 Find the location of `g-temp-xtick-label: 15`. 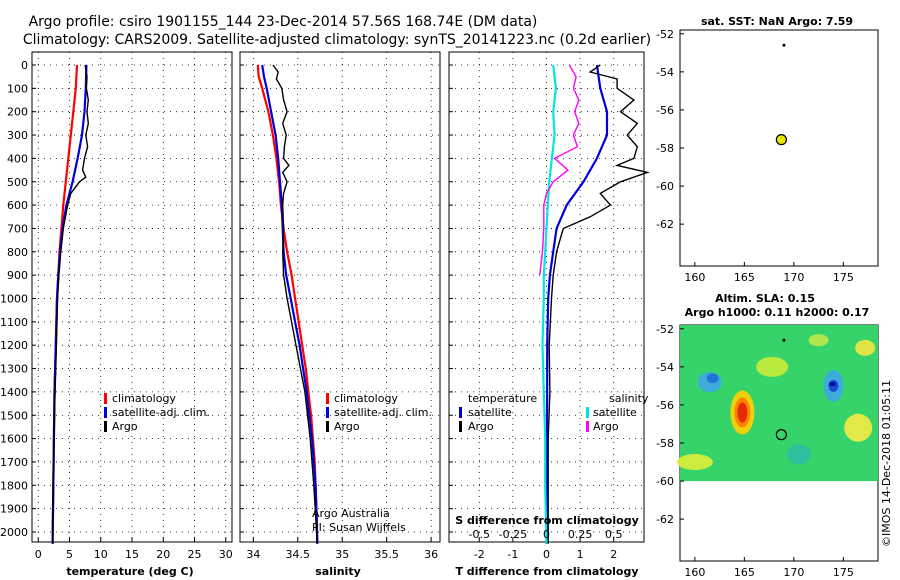

g-temp-xtick-label: 15 is located at coordinates (132, 554).